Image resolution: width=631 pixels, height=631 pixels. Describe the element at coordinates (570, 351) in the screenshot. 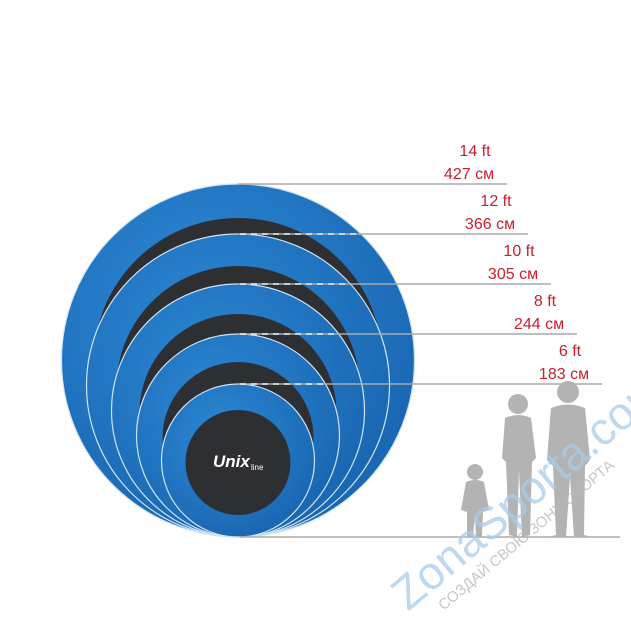

I see `size-label-ft: 6 ft` at that location.